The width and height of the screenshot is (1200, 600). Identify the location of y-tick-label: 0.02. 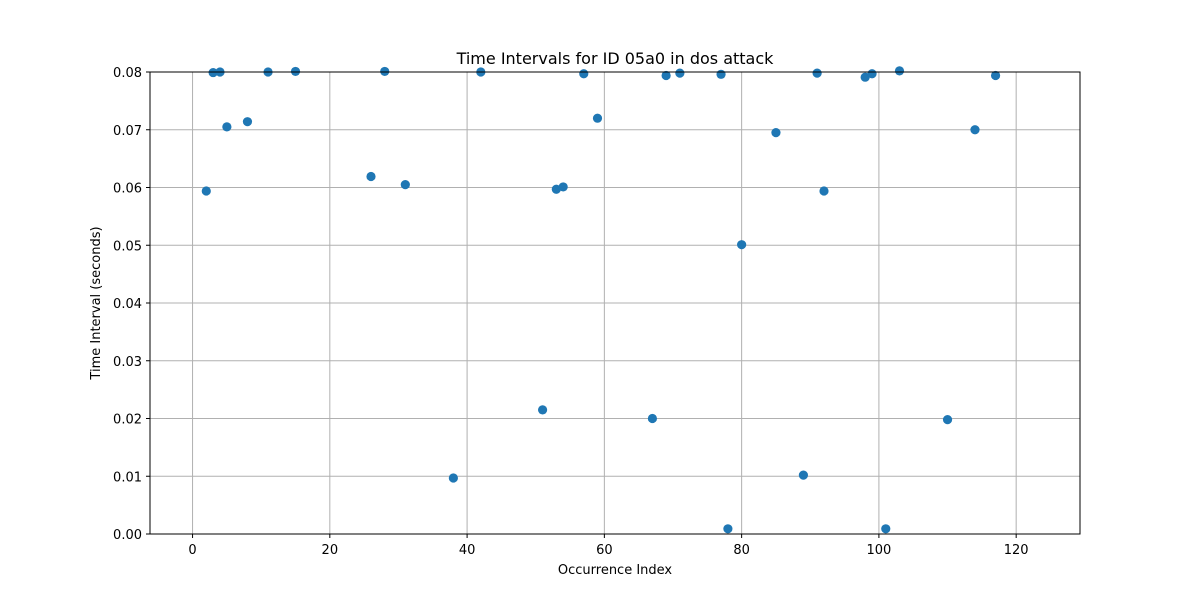
(127, 420).